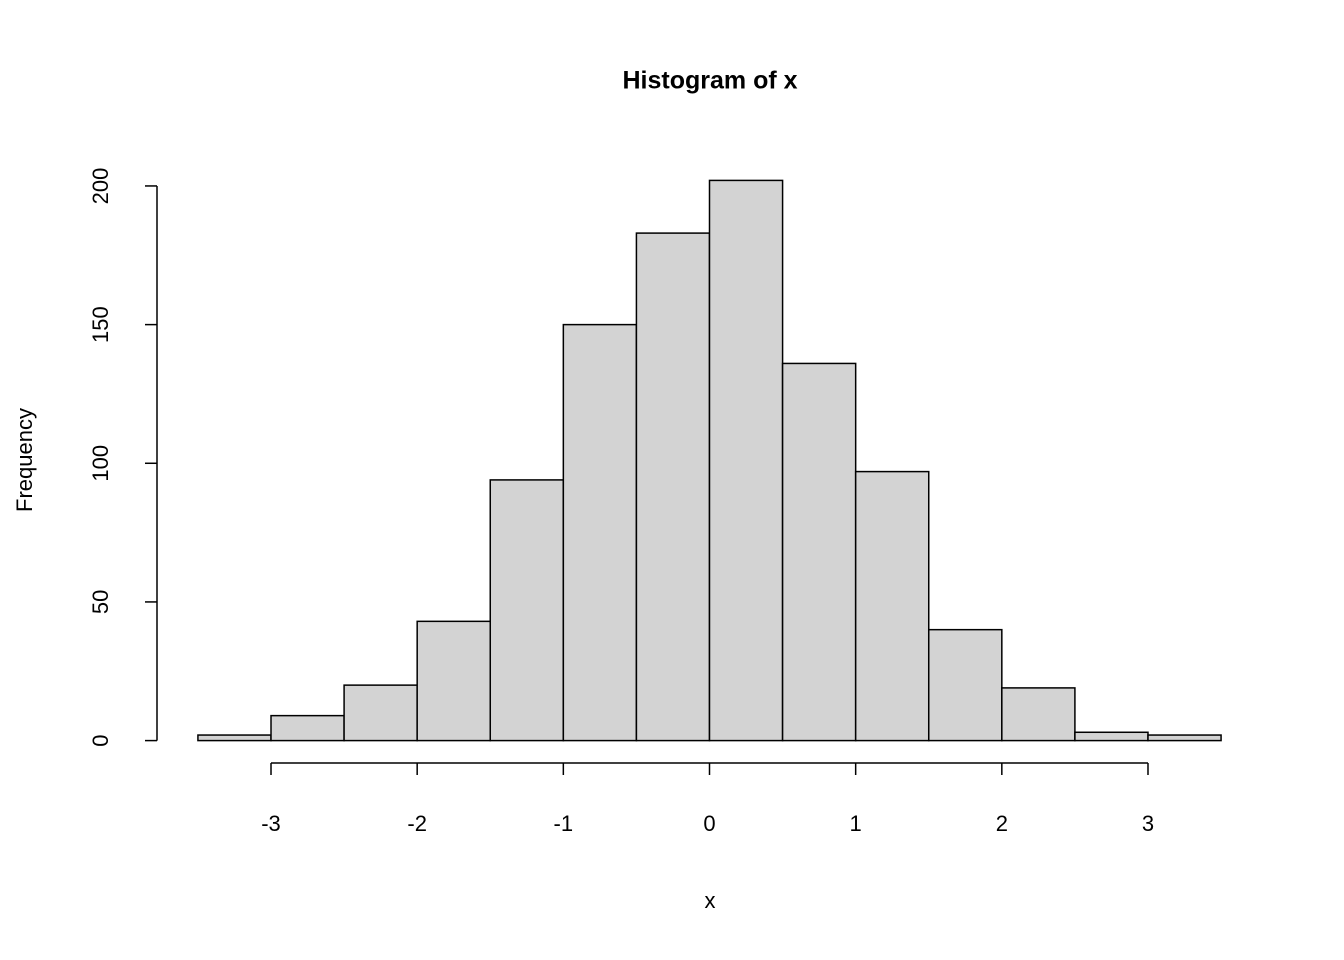  I want to click on x-tick-label: -2, so click(417, 823).